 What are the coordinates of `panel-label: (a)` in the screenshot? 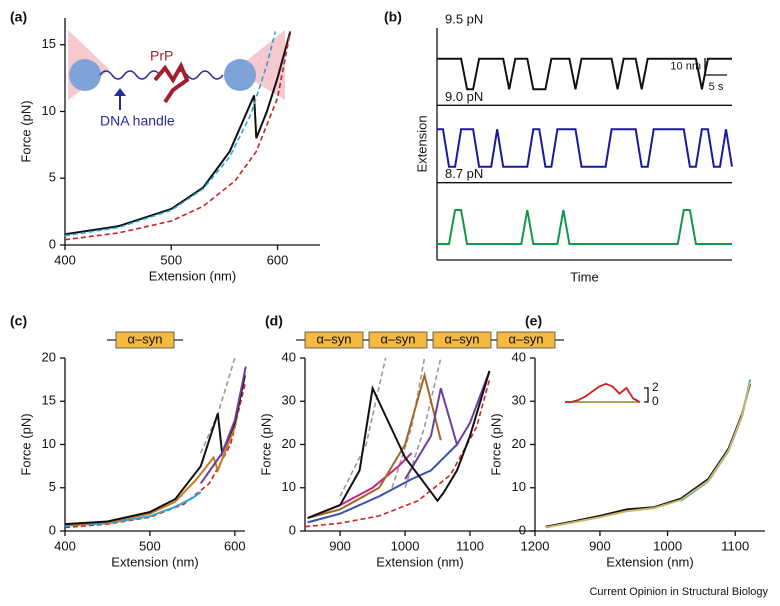 It's located at (18, 17).